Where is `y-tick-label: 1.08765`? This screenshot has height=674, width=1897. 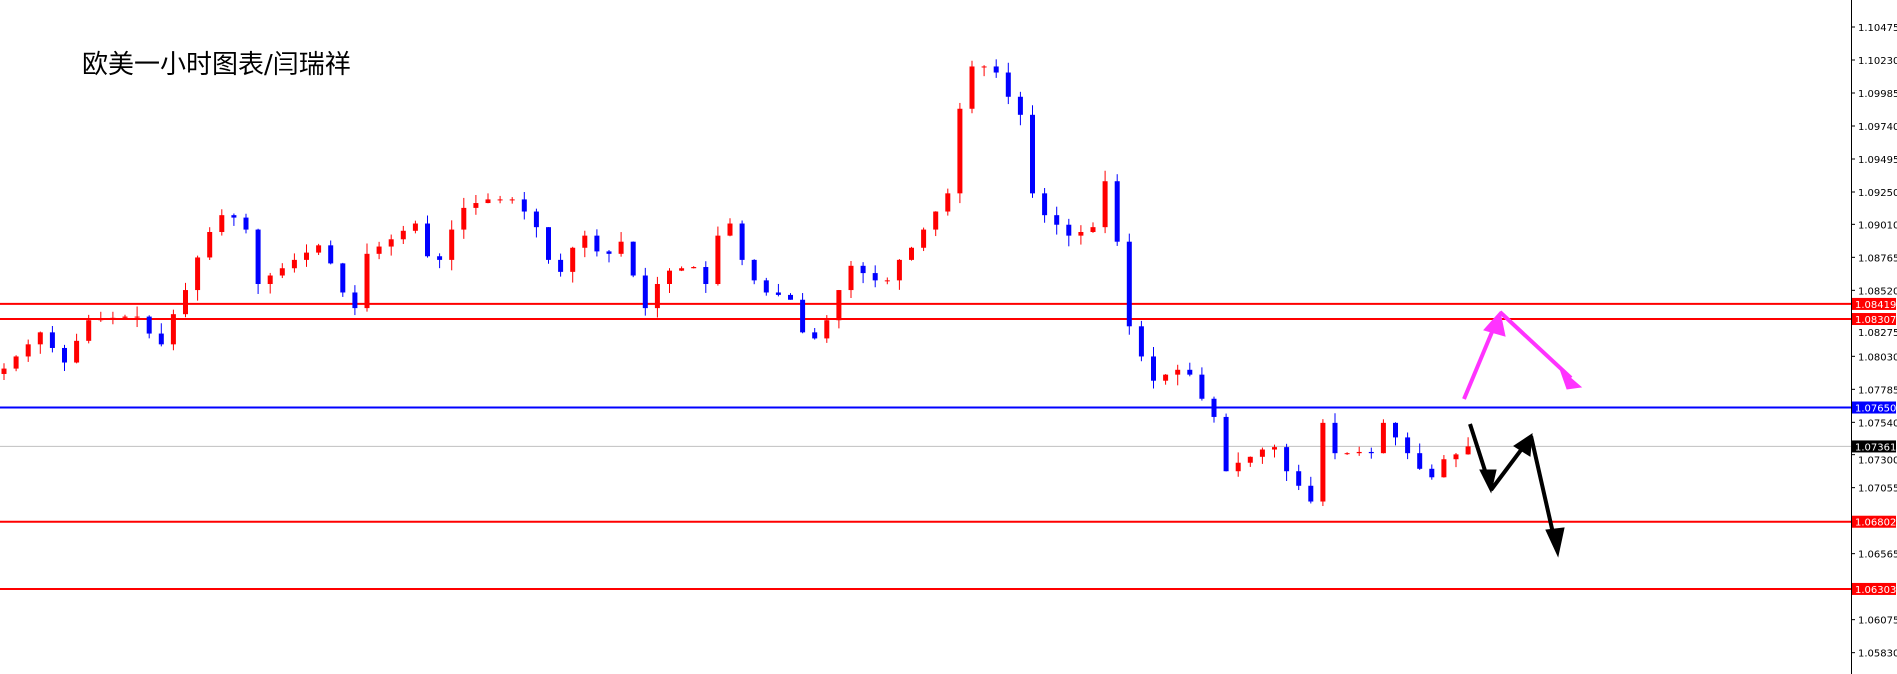
y-tick-label: 1.08765 is located at coordinates (1877, 258).